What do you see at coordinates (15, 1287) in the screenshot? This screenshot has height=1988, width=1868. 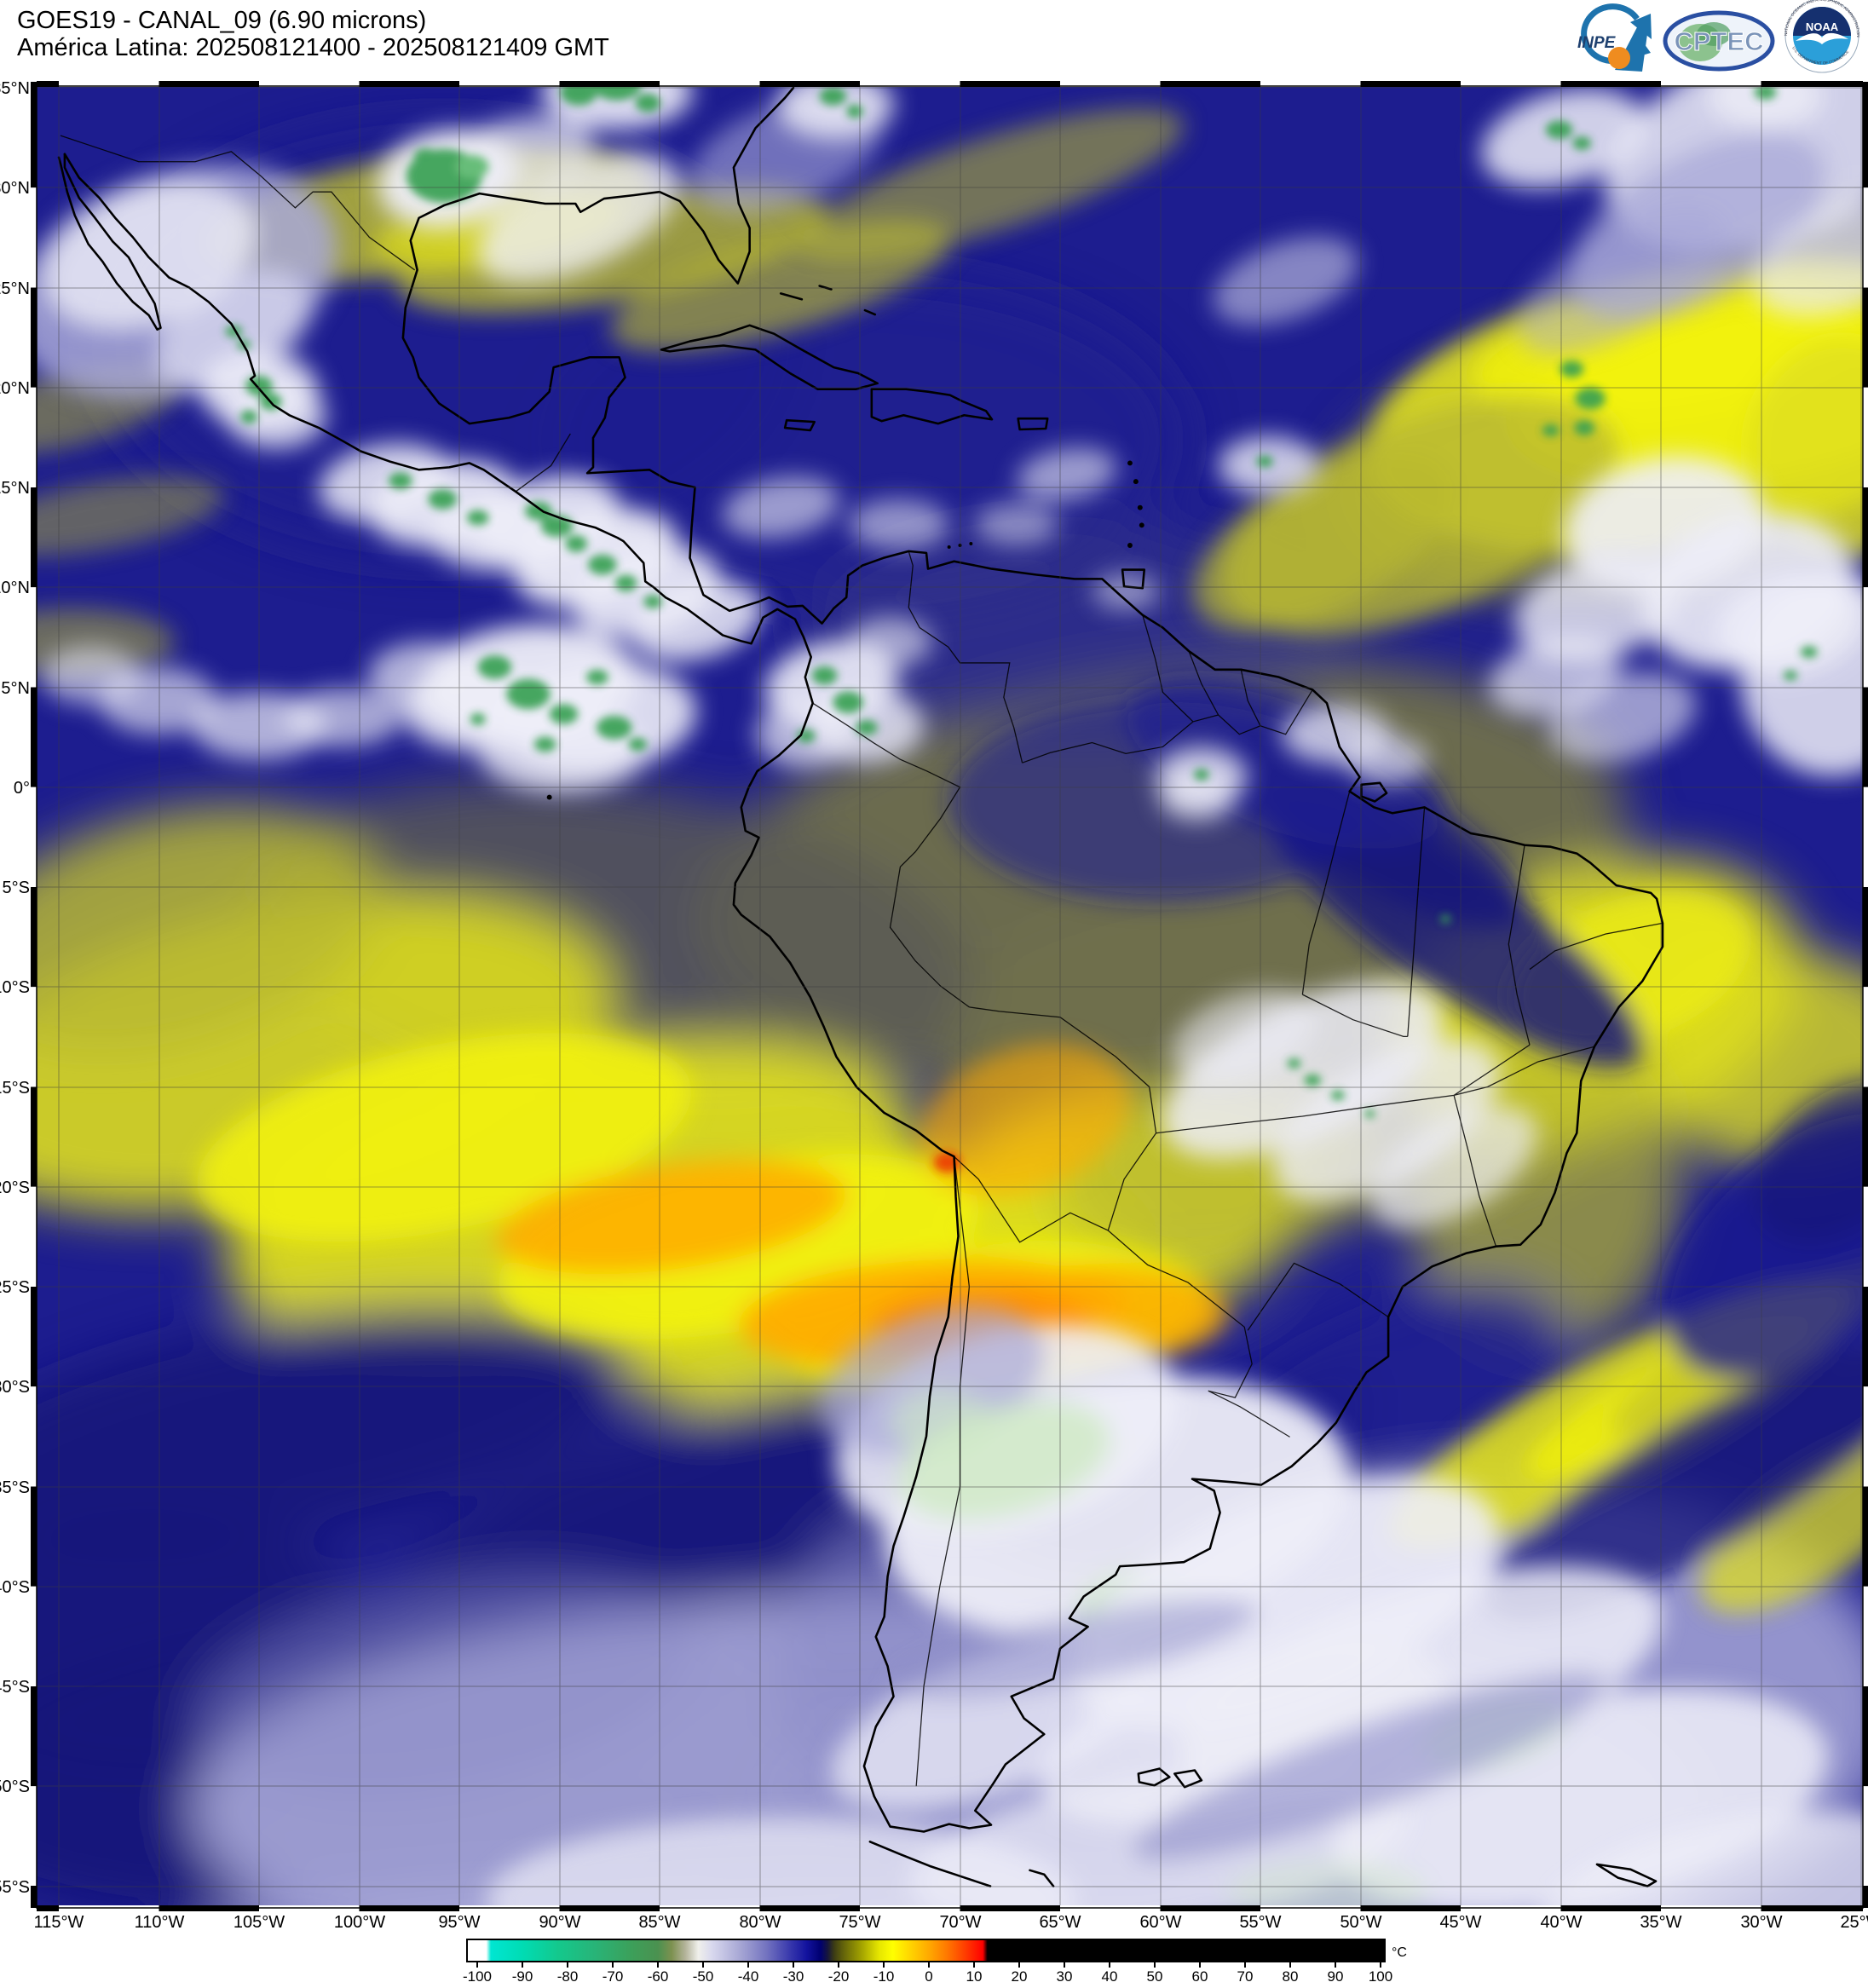 I see `lat-label: 25°S` at bounding box center [15, 1287].